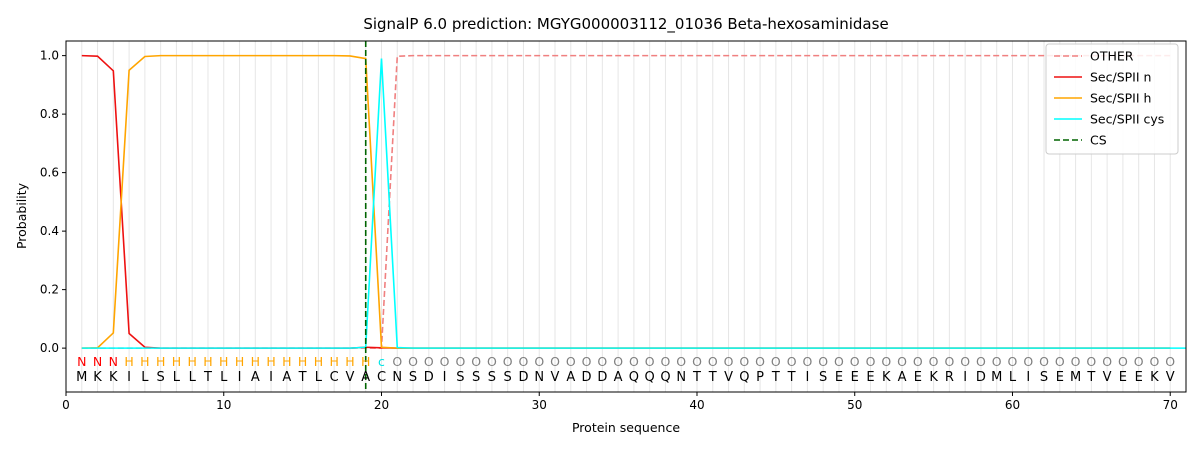  What do you see at coordinates (854, 405) in the screenshot?
I see `x-tick-label: 50` at bounding box center [854, 405].